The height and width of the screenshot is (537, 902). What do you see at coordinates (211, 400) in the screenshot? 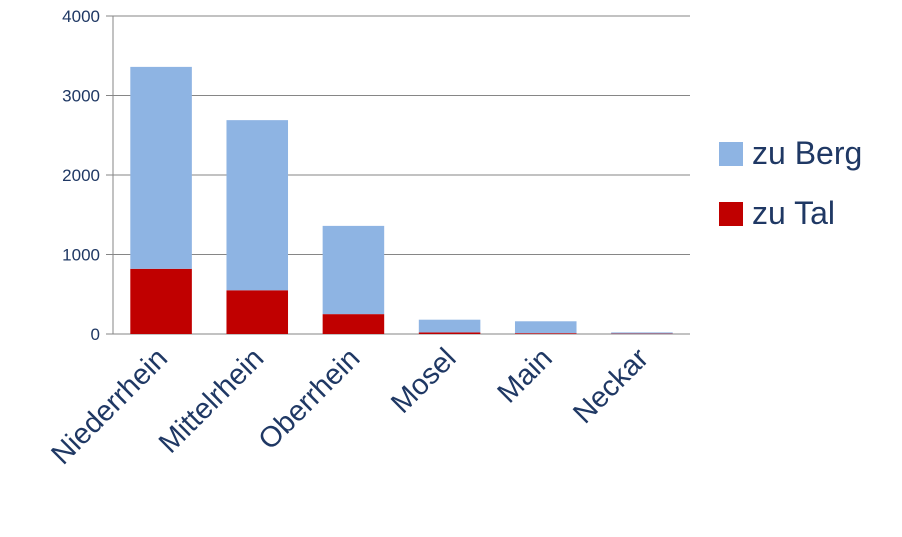
I see `x-tick-label: Mittelrhein` at bounding box center [211, 400].